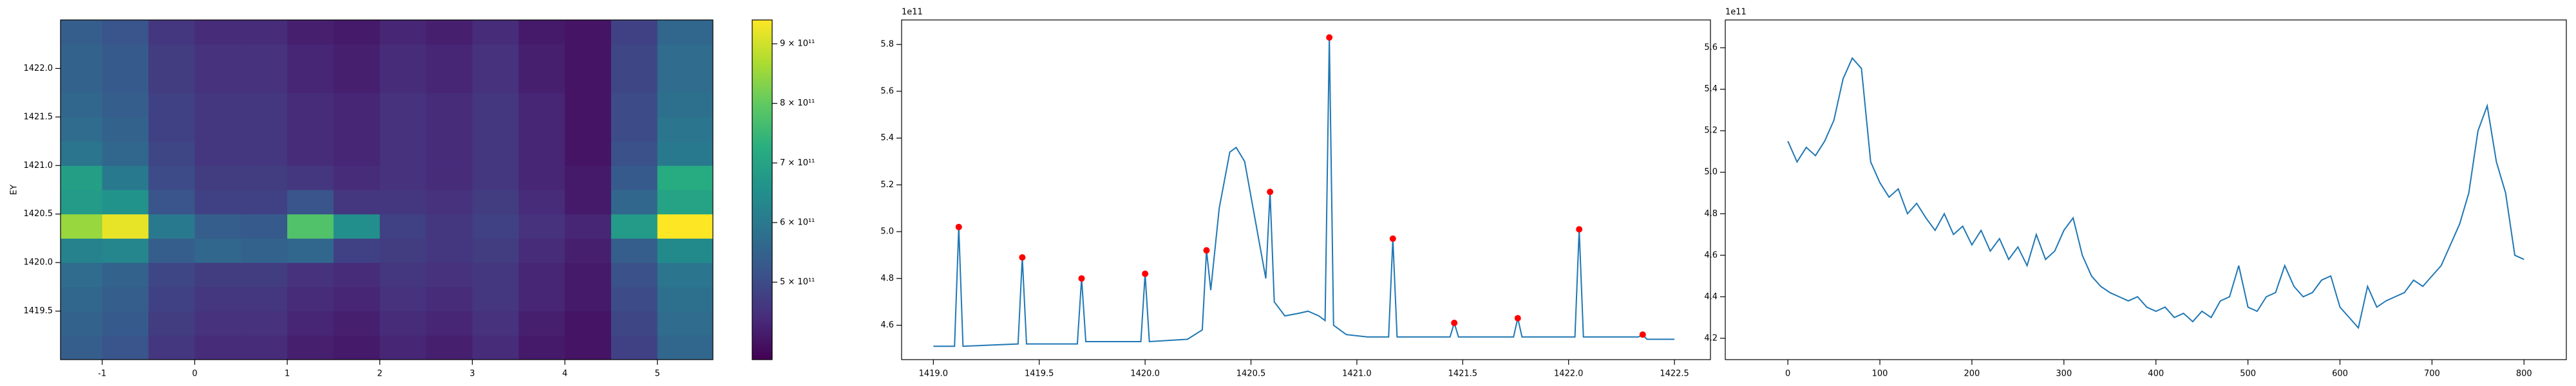  I want to click on y-tick-label: 1420.0, so click(38, 263).